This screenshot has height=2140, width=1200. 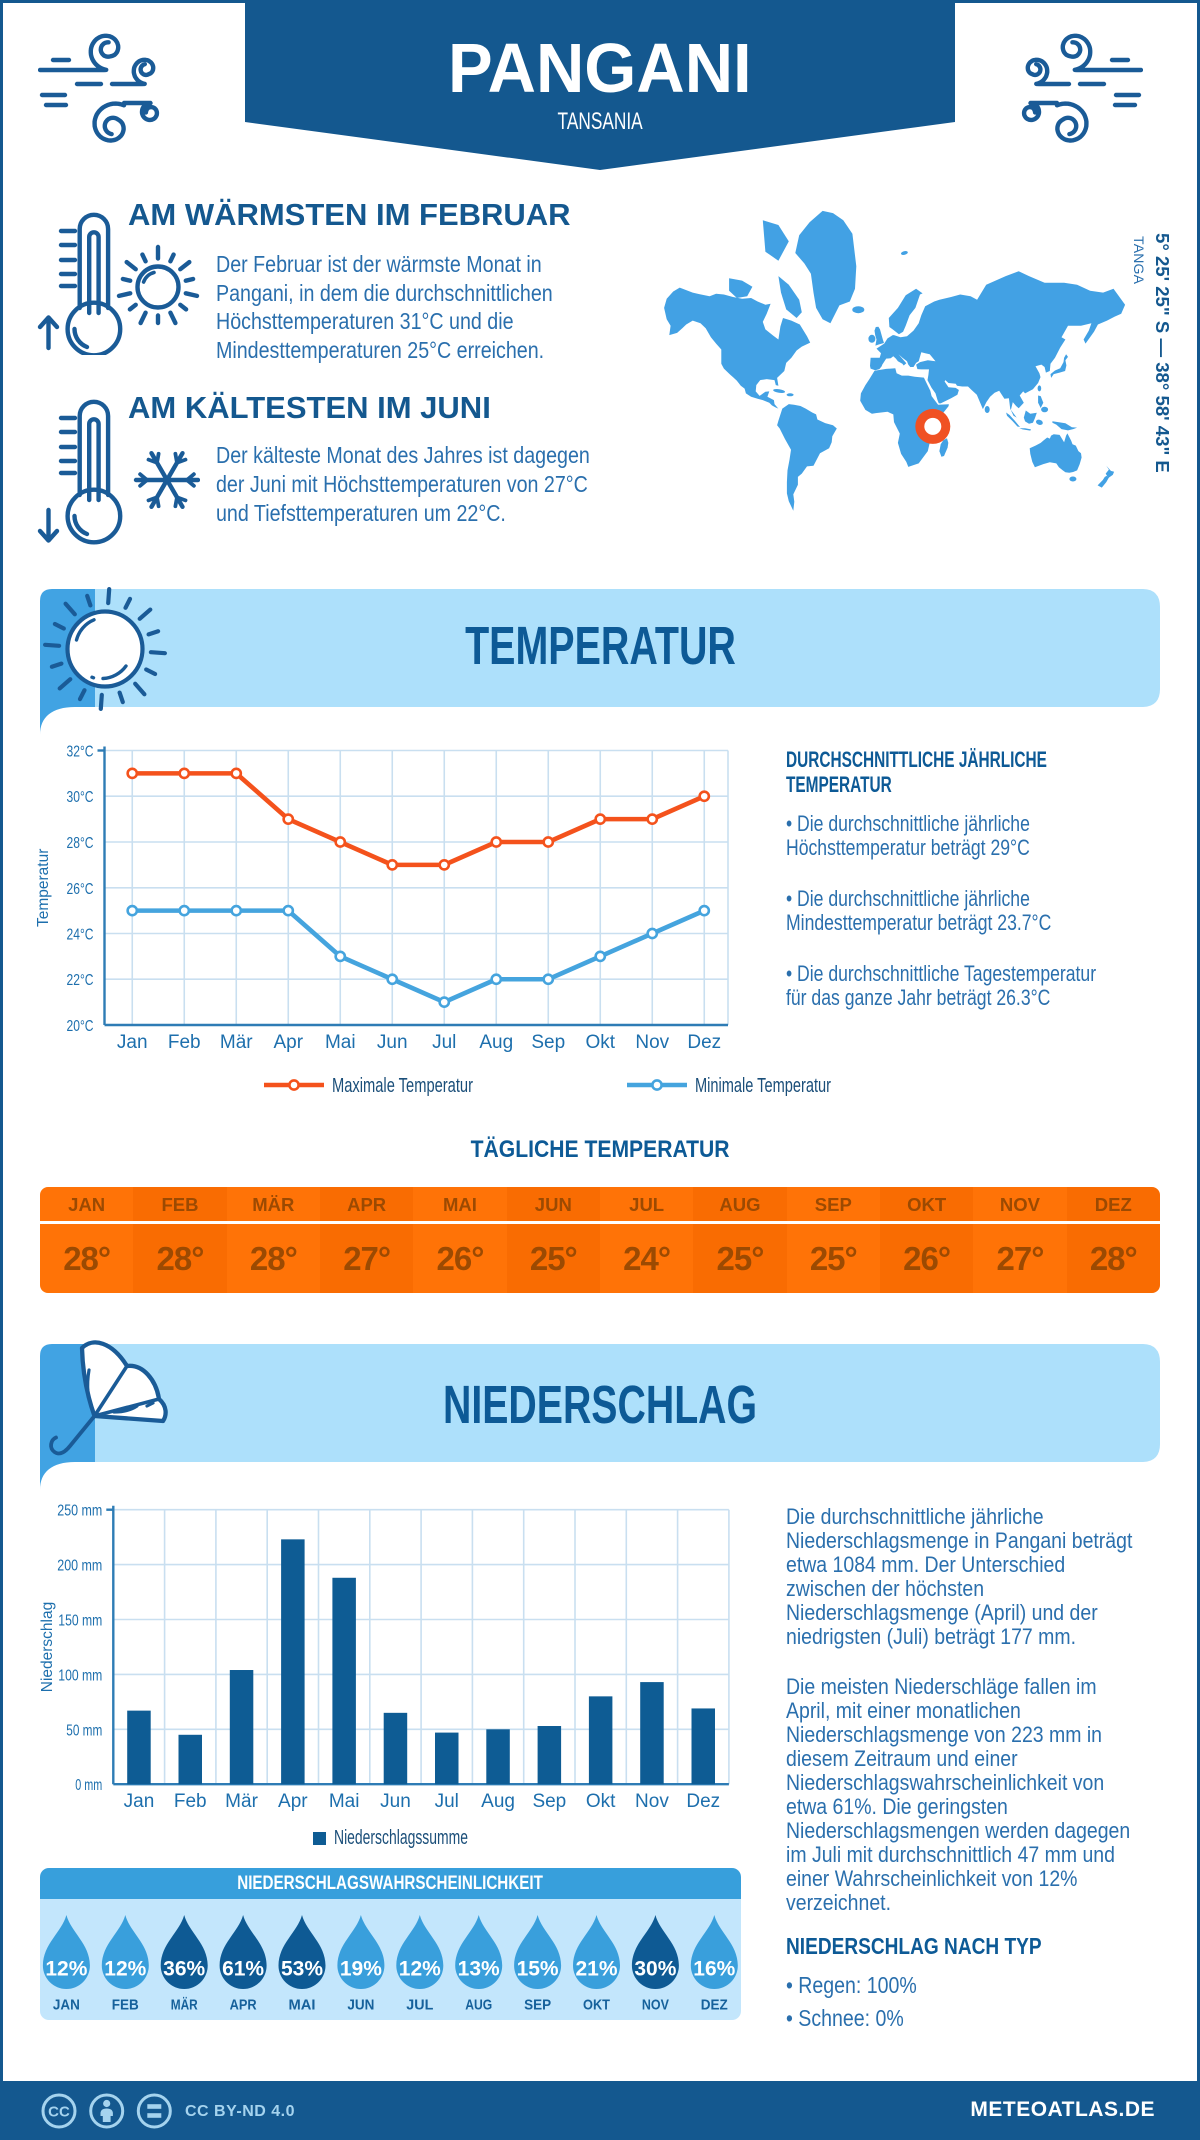 I want to click on svg-text: 24°C, so click(x=80, y=935).